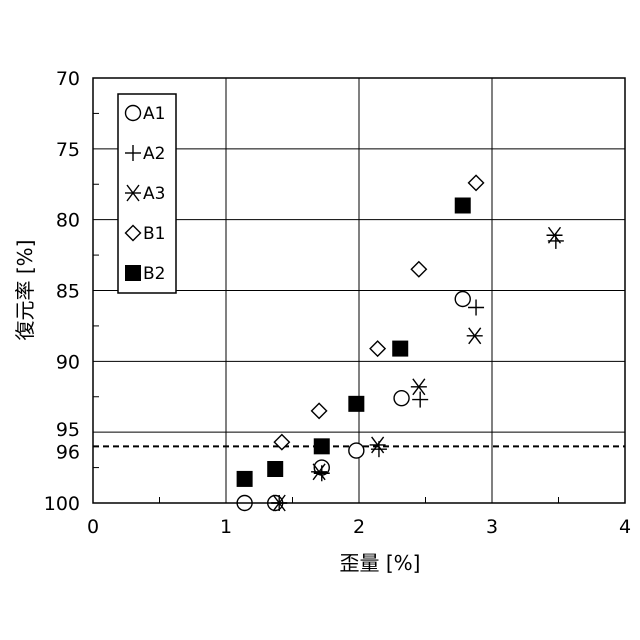  What do you see at coordinates (68, 221) in the screenshot?
I see `y-tick-label: 80` at bounding box center [68, 221].